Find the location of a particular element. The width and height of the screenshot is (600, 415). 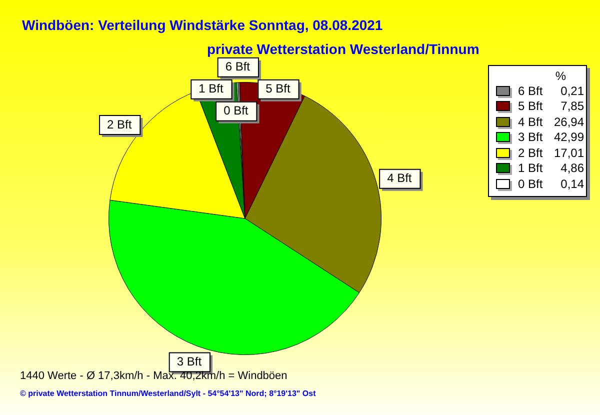

slice-label: 0 Bft is located at coordinates (236, 111).